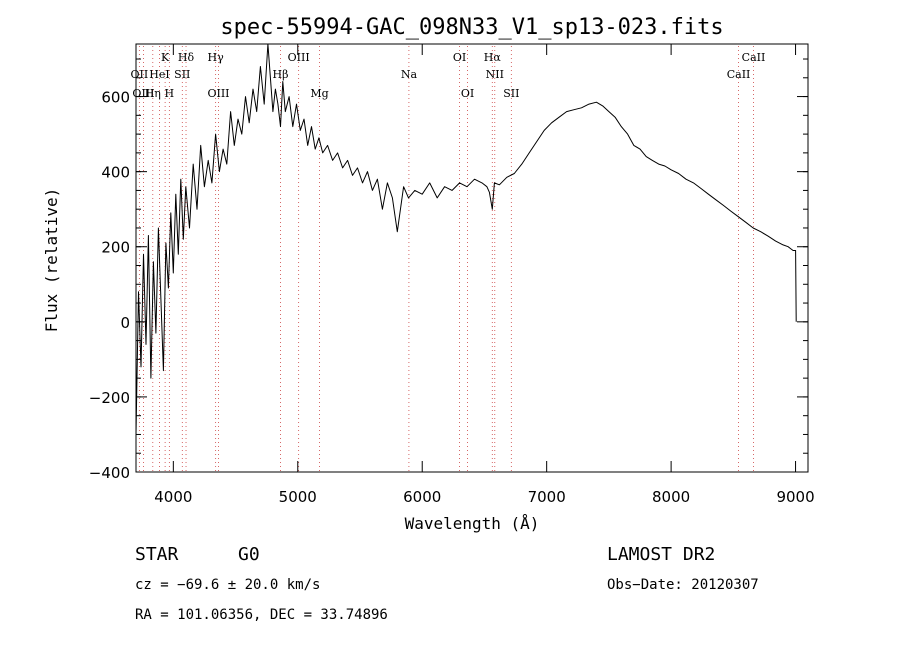 The width and height of the screenshot is (900, 650). I want to click on y-tick-label: 0, so click(125, 323).